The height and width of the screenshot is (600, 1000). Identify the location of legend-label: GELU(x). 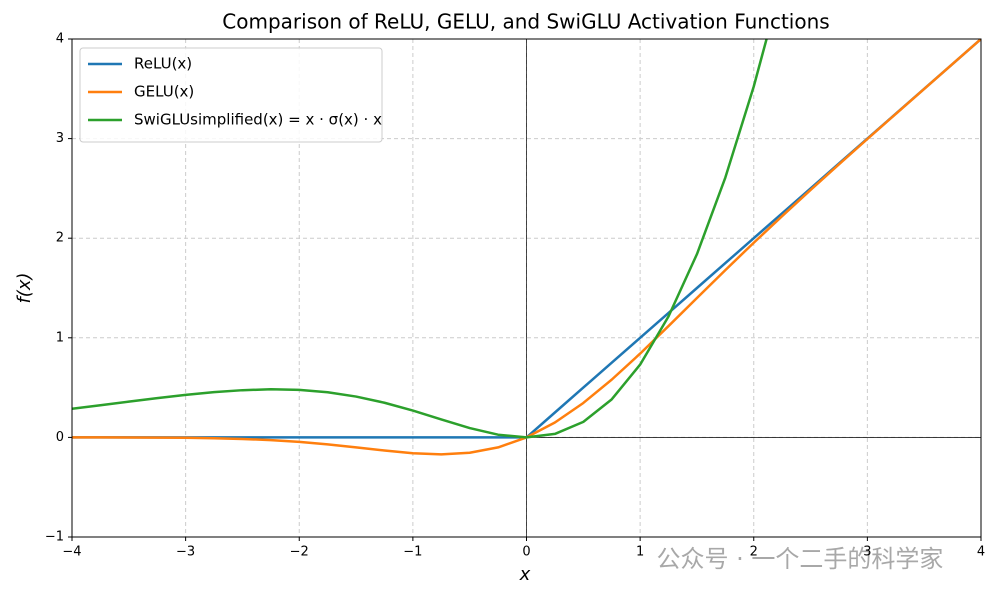
(164, 92).